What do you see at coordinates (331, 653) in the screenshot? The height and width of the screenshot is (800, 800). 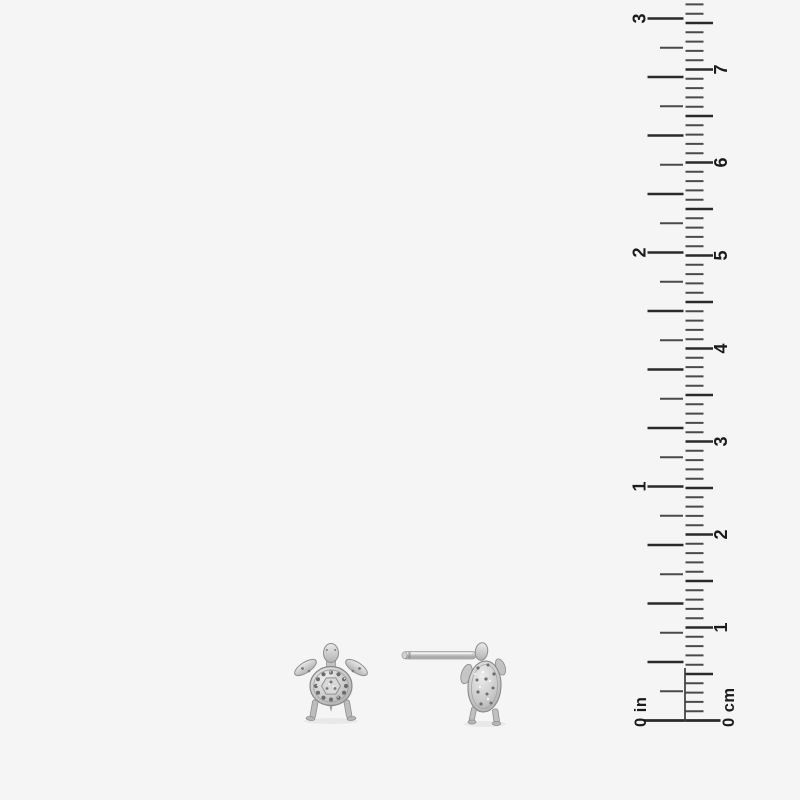 I see `turtle-head` at bounding box center [331, 653].